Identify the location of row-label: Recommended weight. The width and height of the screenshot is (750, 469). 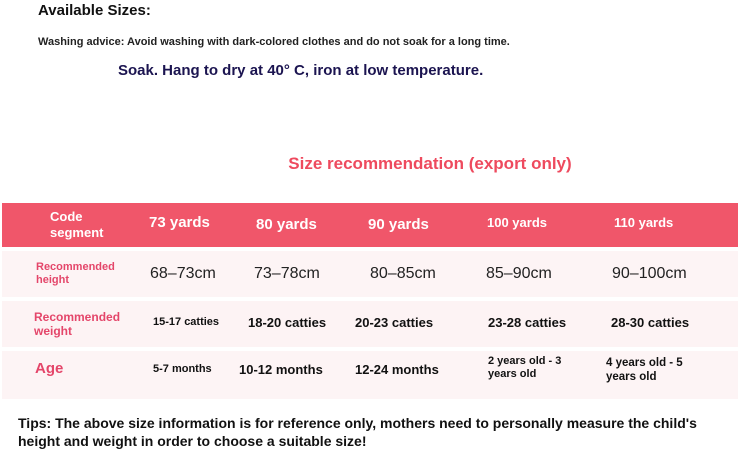
(77, 323).